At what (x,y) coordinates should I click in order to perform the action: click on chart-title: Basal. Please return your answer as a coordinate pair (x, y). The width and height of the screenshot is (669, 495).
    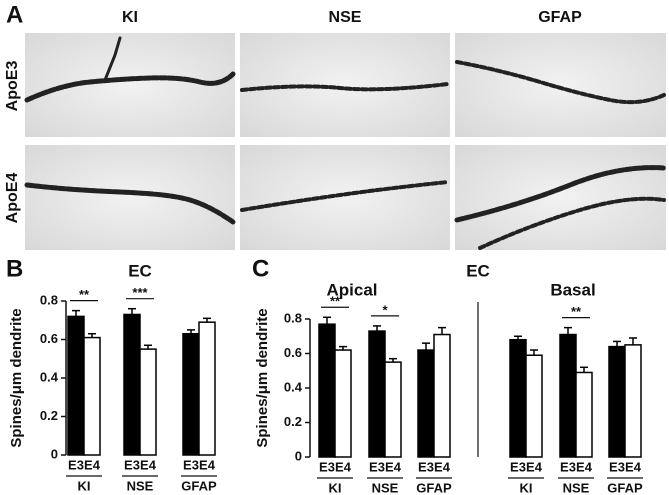
    Looking at the image, I should click on (572, 289).